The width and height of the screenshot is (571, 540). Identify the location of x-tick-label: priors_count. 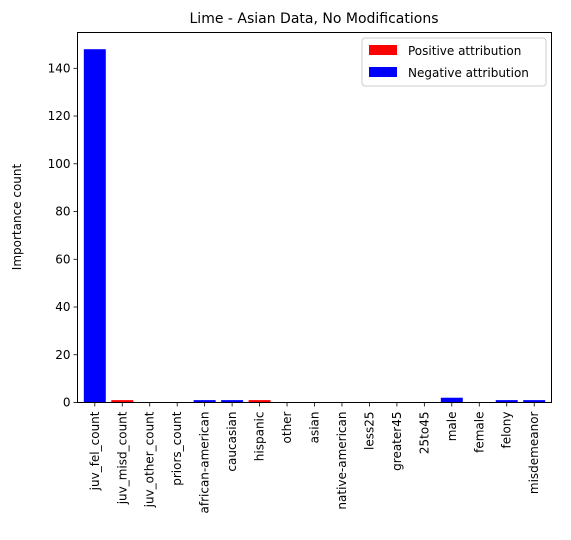
(177, 448).